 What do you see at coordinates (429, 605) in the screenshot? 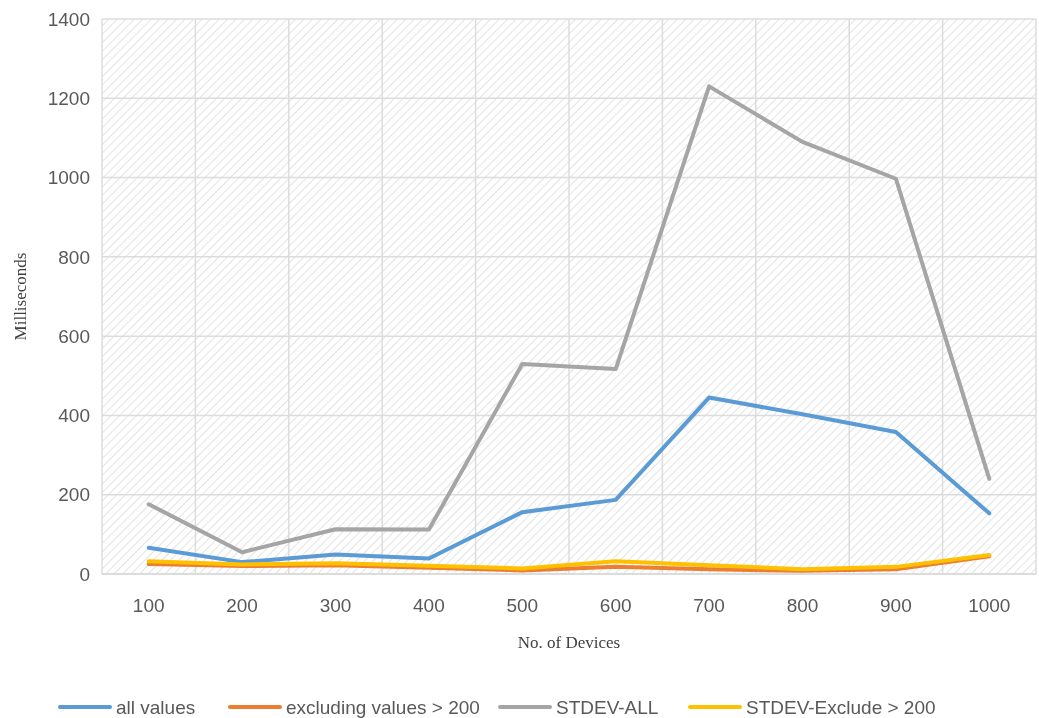
I see `x-tick-label: 400` at bounding box center [429, 605].